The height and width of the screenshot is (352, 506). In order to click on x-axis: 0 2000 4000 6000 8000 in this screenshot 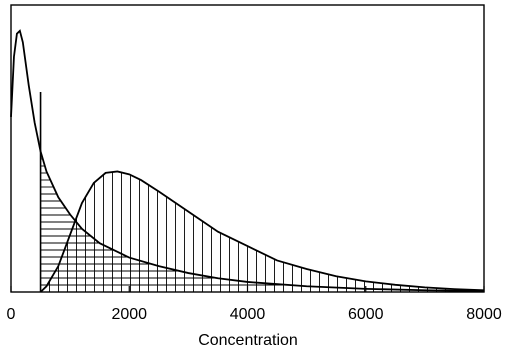, I will do `click(254, 304)`.